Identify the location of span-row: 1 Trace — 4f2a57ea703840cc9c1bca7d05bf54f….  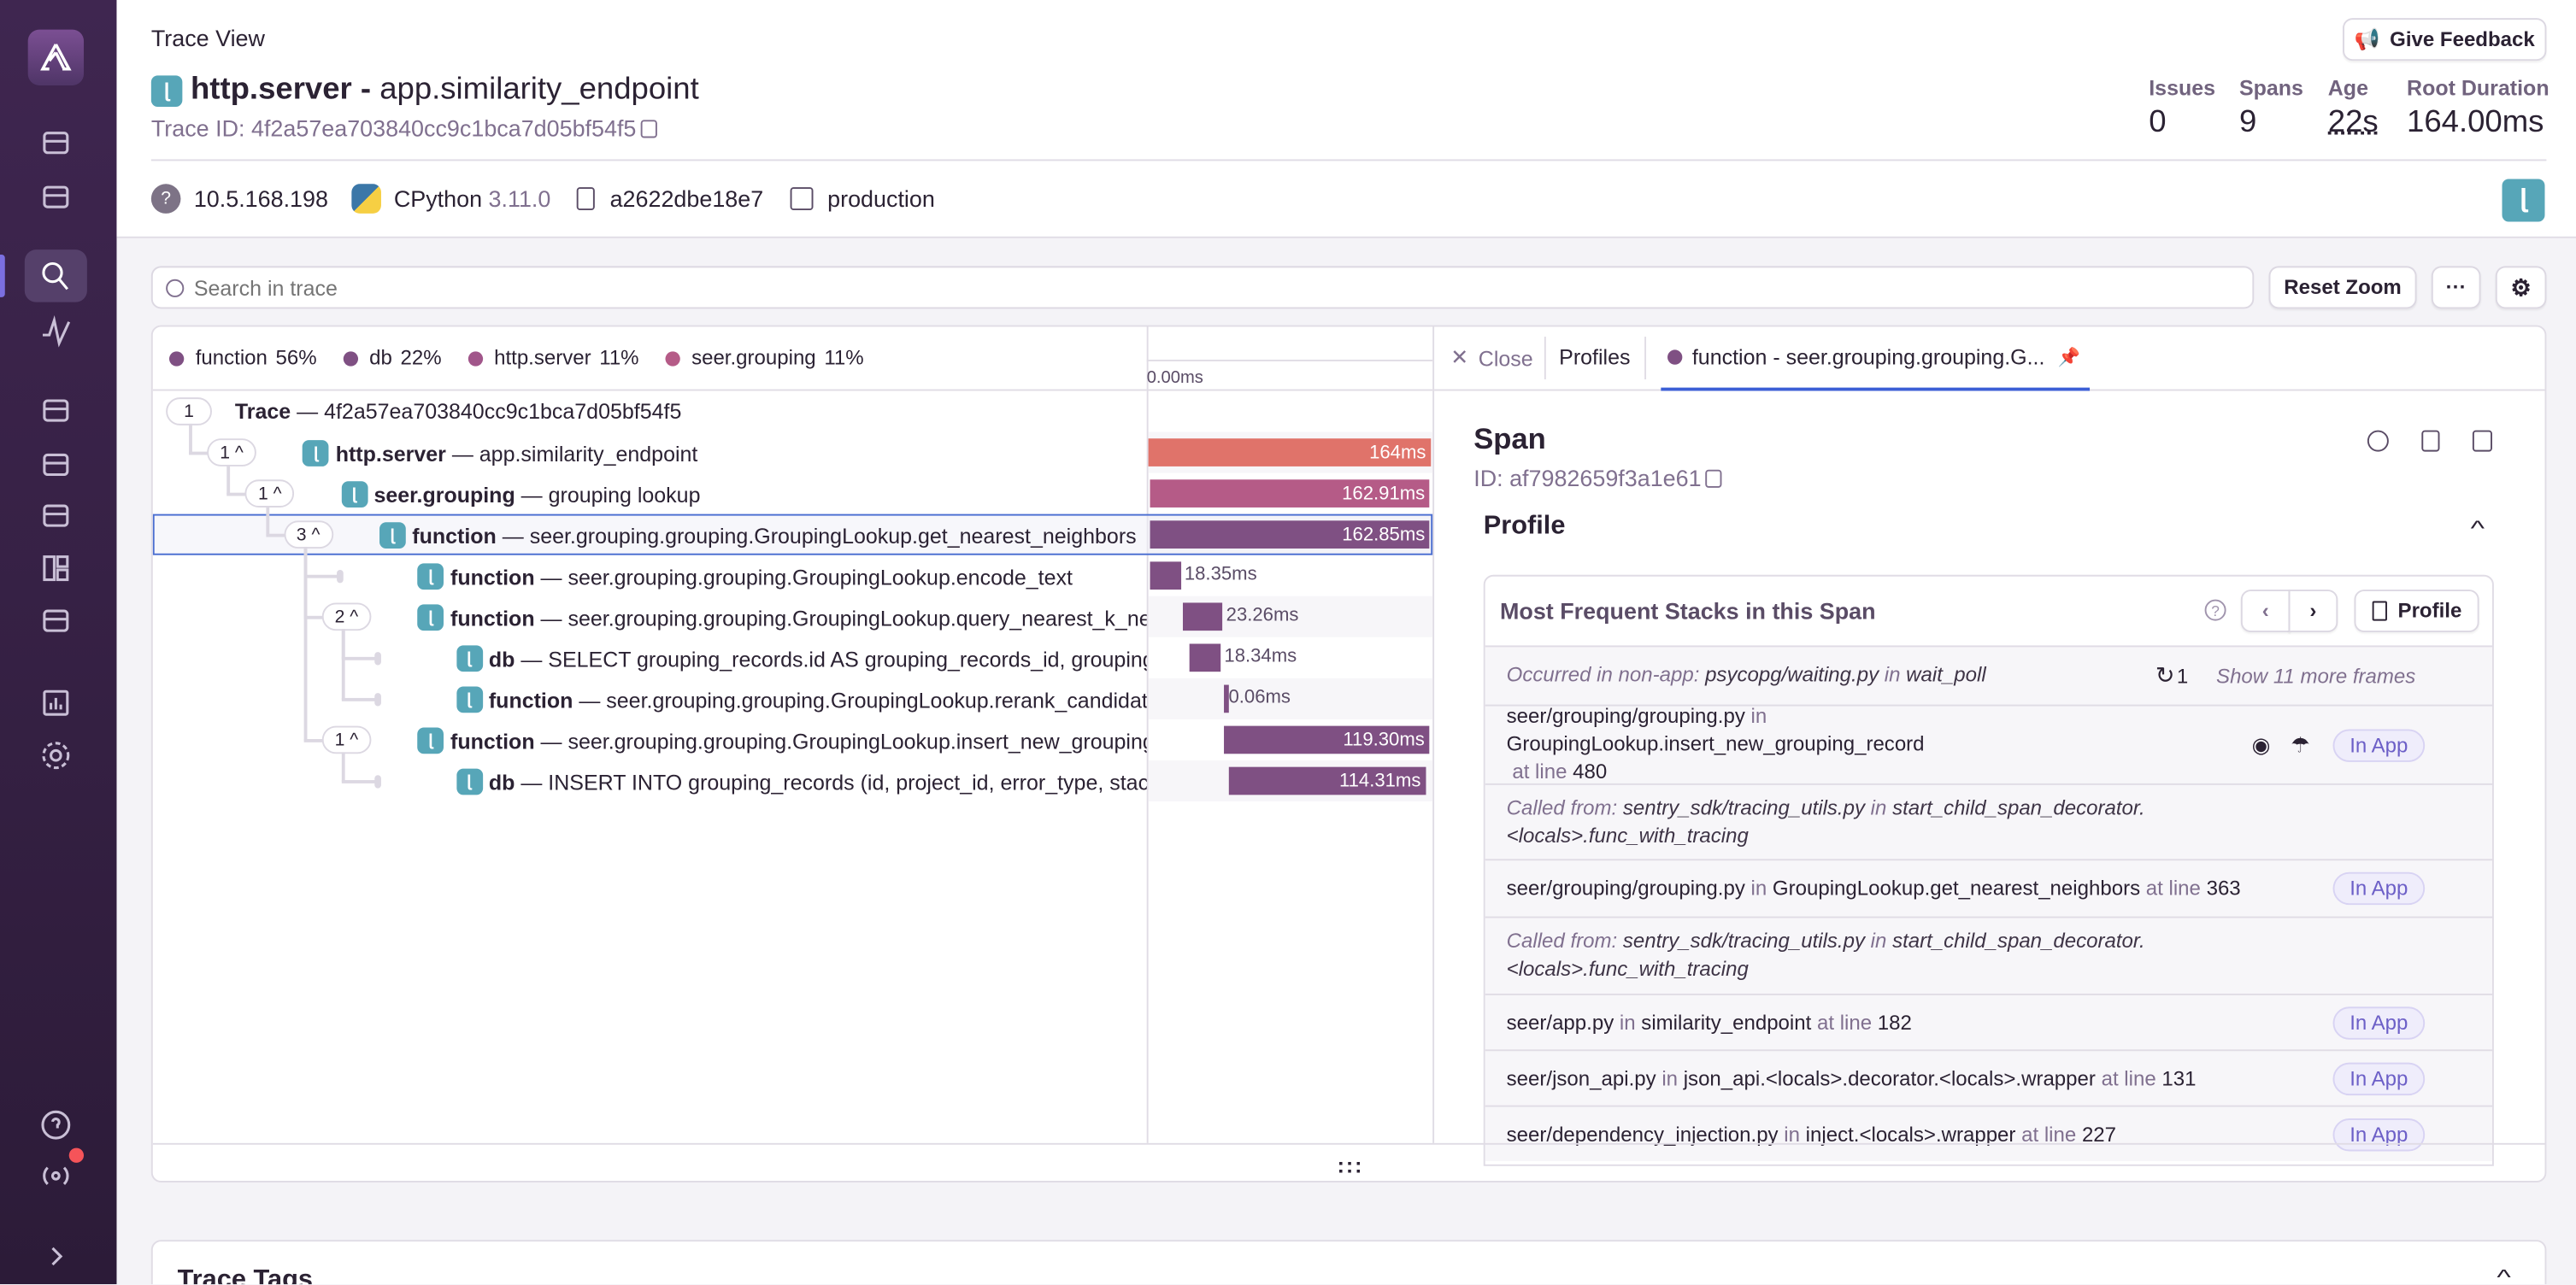
(650, 410).